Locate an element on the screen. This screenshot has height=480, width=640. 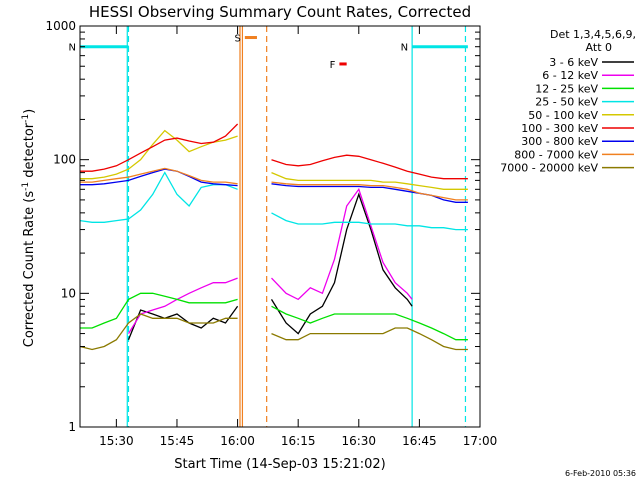
legend-label-5: 100 - 300 keV is located at coordinates (559, 128).